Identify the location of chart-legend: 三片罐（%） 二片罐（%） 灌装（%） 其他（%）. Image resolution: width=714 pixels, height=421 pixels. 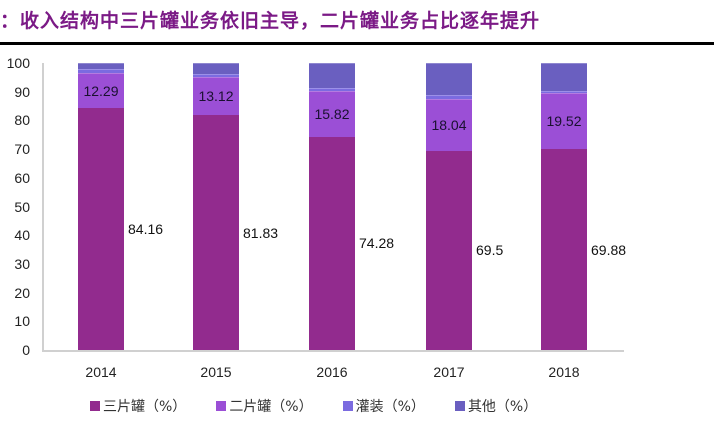
(313, 406).